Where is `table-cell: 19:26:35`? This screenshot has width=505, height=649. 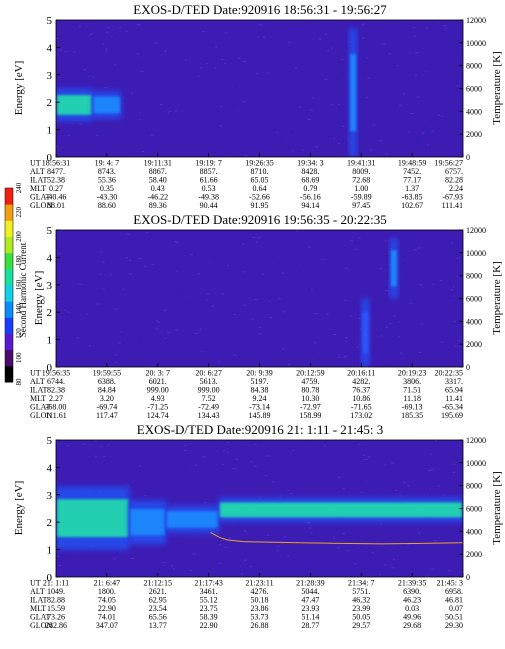
table-cell: 19:26:35 is located at coordinates (259, 163).